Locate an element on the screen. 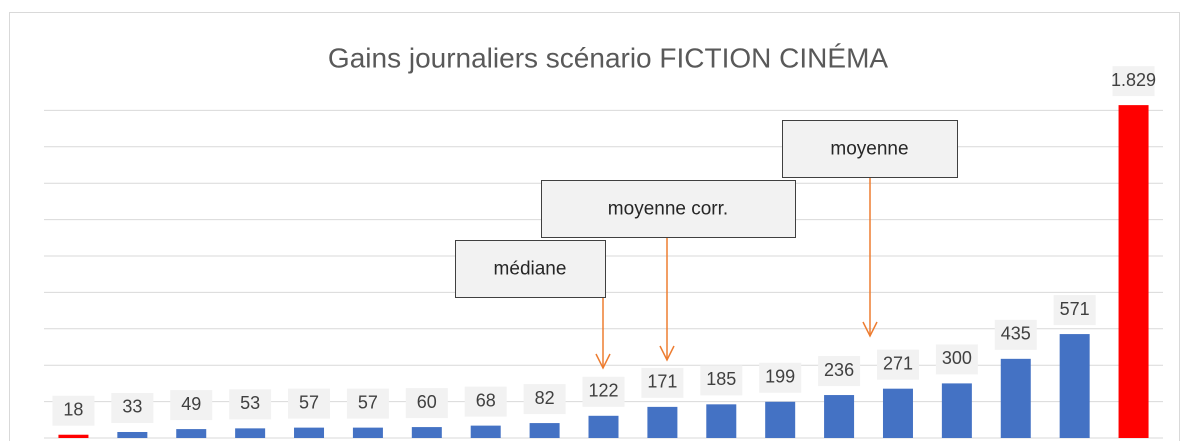  data-label: 68 is located at coordinates (486, 400).